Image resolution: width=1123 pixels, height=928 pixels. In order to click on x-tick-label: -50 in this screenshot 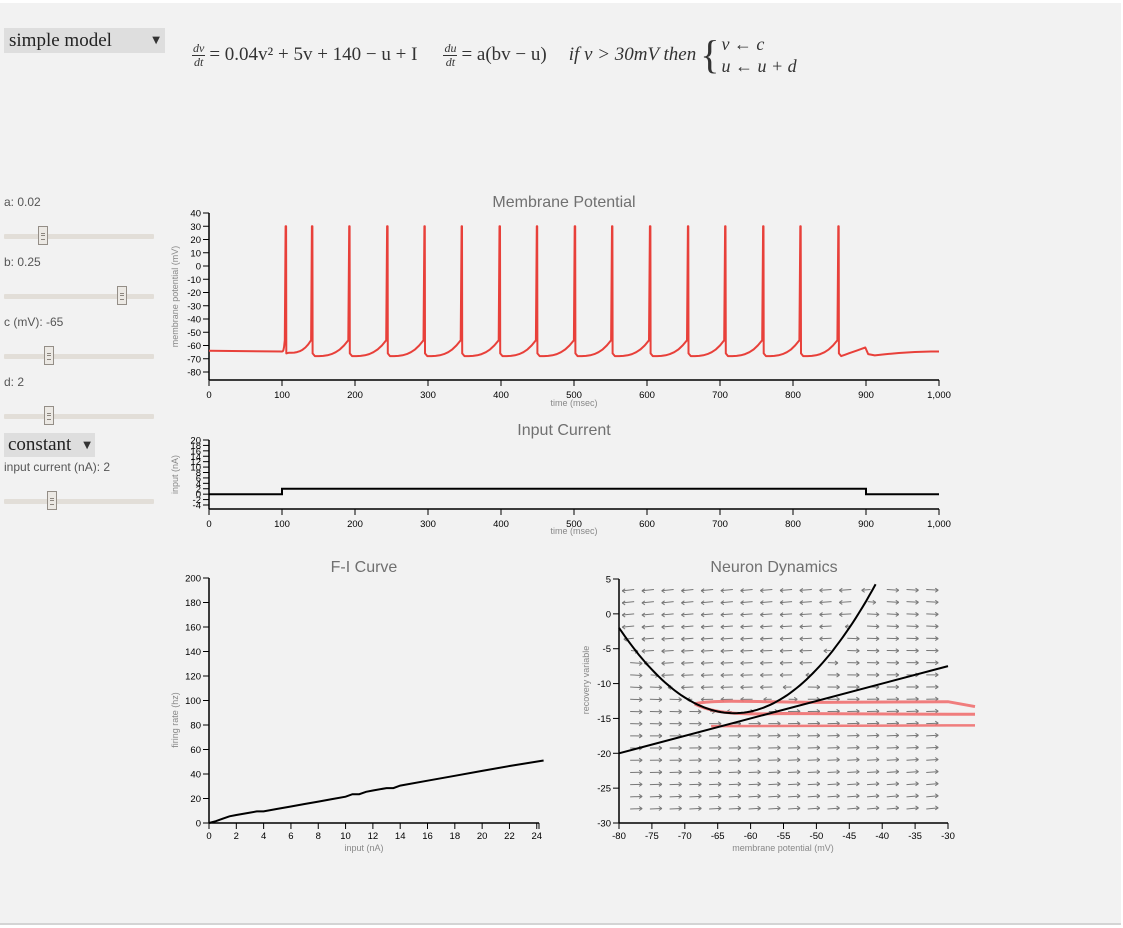, I will do `click(817, 836)`.